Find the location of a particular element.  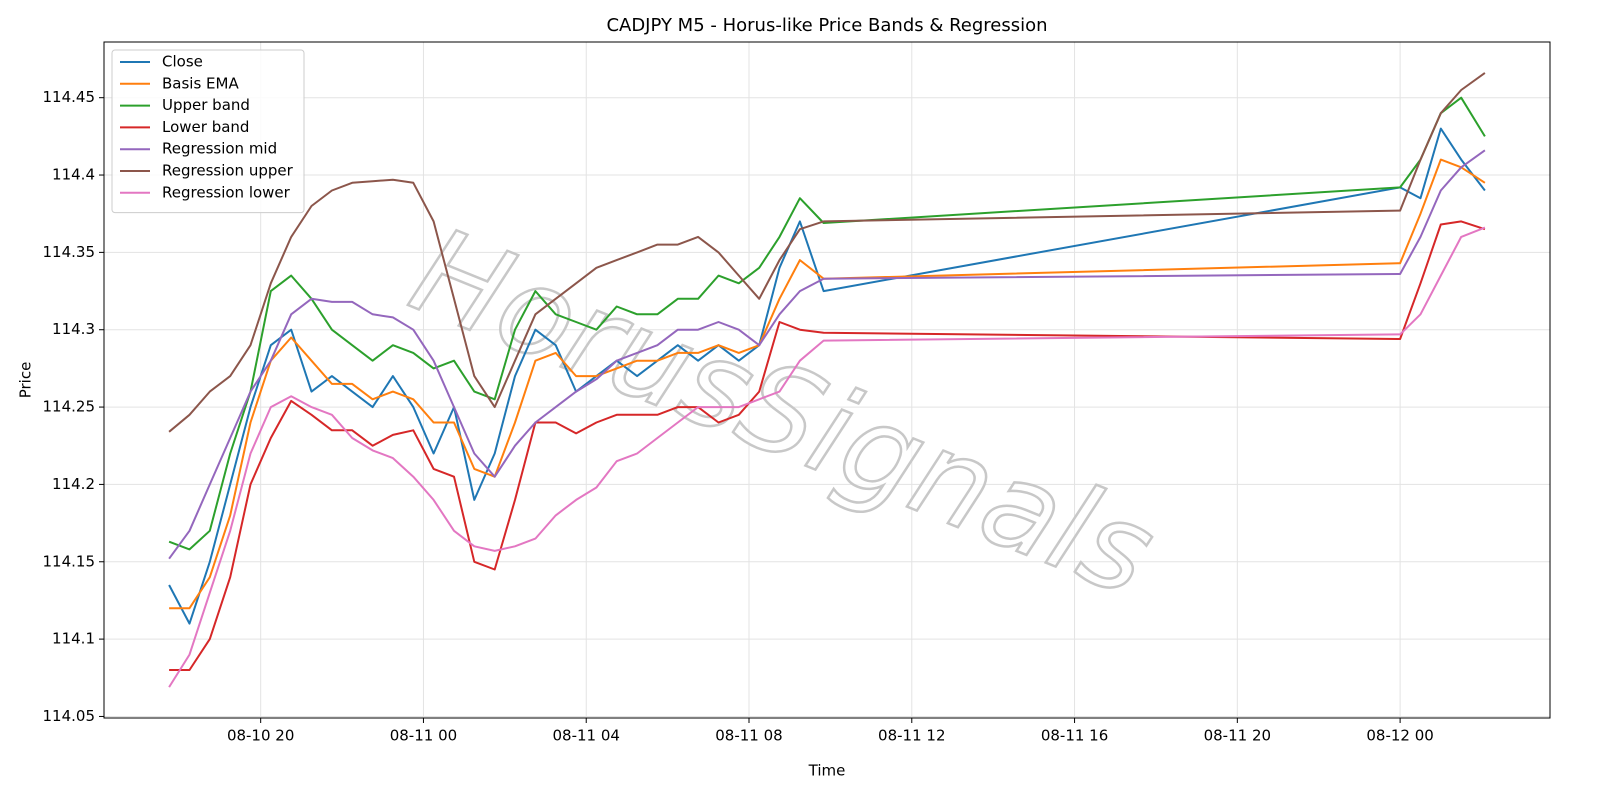

x-tick-label: 08-11 00 is located at coordinates (423, 736).